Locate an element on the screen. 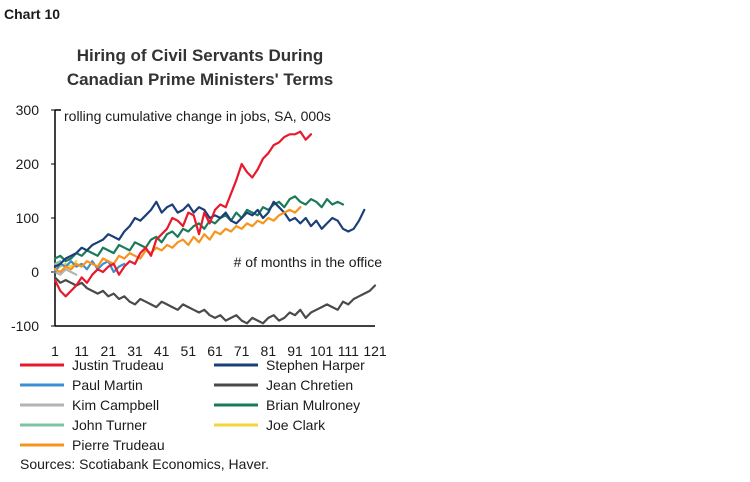 Image resolution: width=750 pixels, height=482 pixels. y-tick-label: 0 is located at coordinates (35, 272).